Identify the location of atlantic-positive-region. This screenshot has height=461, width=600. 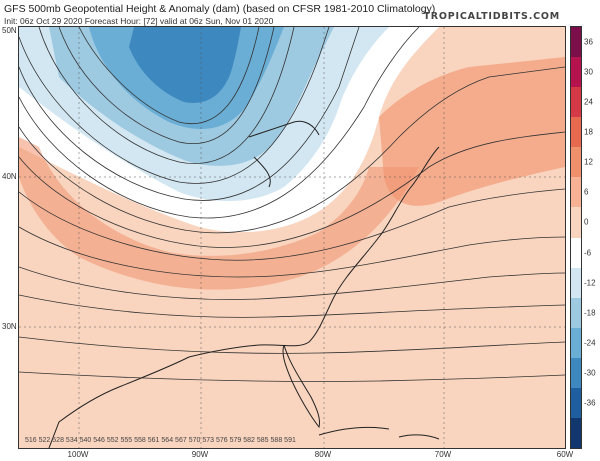
(472, 131).